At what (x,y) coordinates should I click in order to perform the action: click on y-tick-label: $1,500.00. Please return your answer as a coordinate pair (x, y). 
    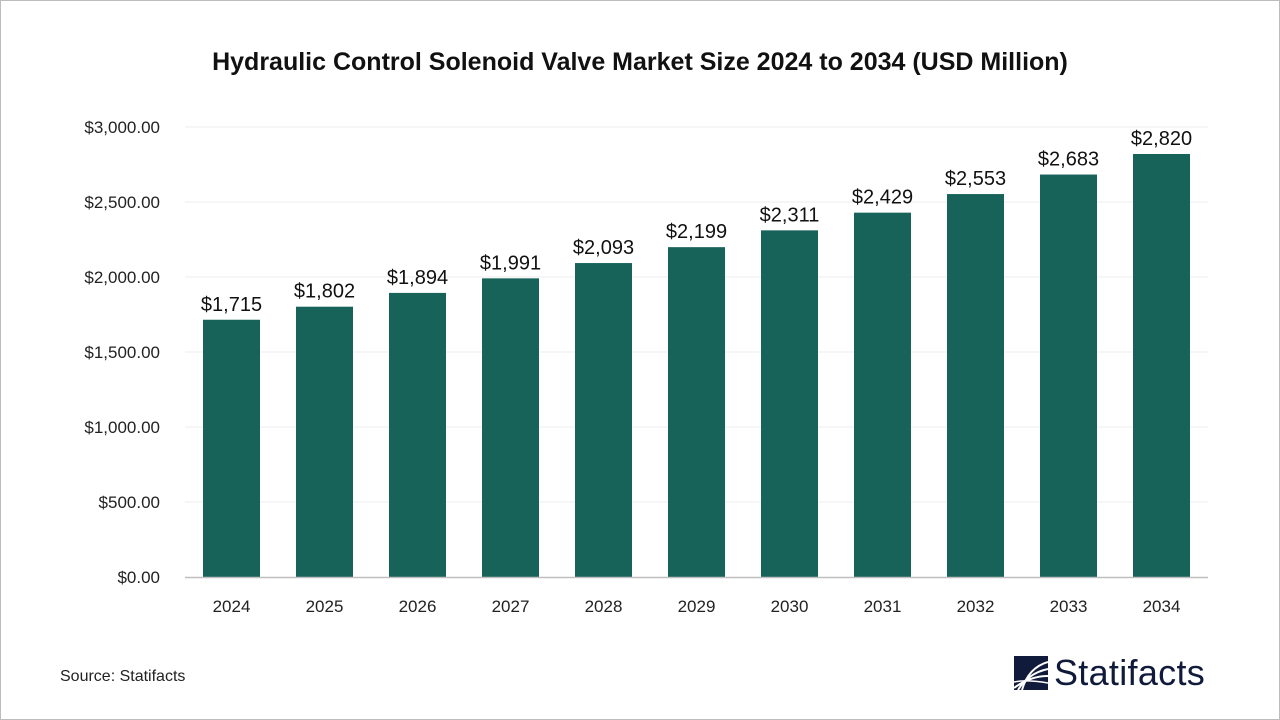
    Looking at the image, I should click on (122, 352).